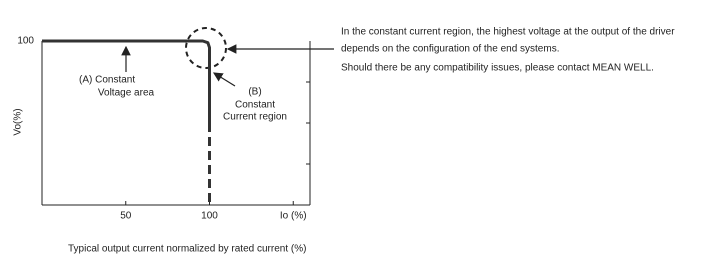  I want to click on highlight-circle, so click(206, 48).